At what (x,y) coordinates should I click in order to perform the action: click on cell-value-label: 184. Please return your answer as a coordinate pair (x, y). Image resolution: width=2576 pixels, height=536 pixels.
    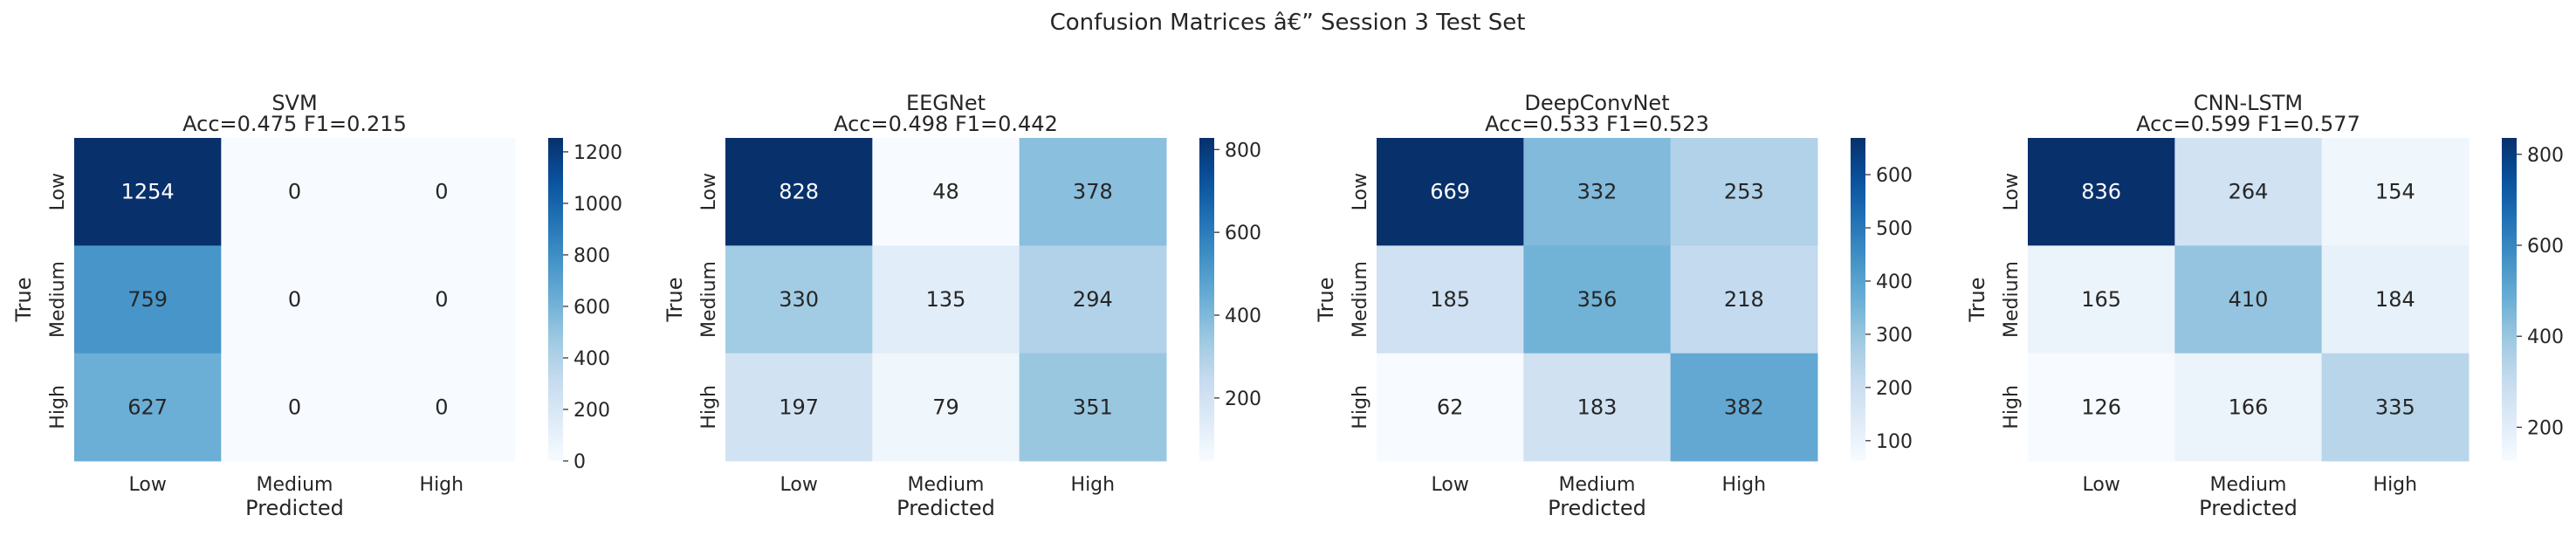
    Looking at the image, I should click on (2395, 299).